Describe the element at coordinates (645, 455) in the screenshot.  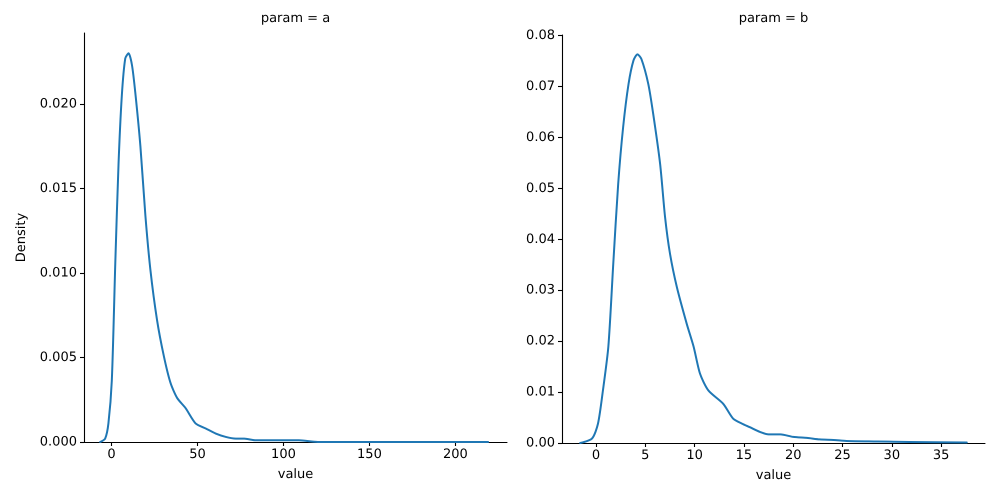
I see `x-tick-label: 5` at that location.